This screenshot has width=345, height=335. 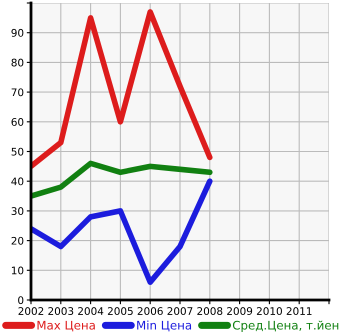 What do you see at coordinates (18, 62) in the screenshot?
I see `y-tick-label: 80` at bounding box center [18, 62].